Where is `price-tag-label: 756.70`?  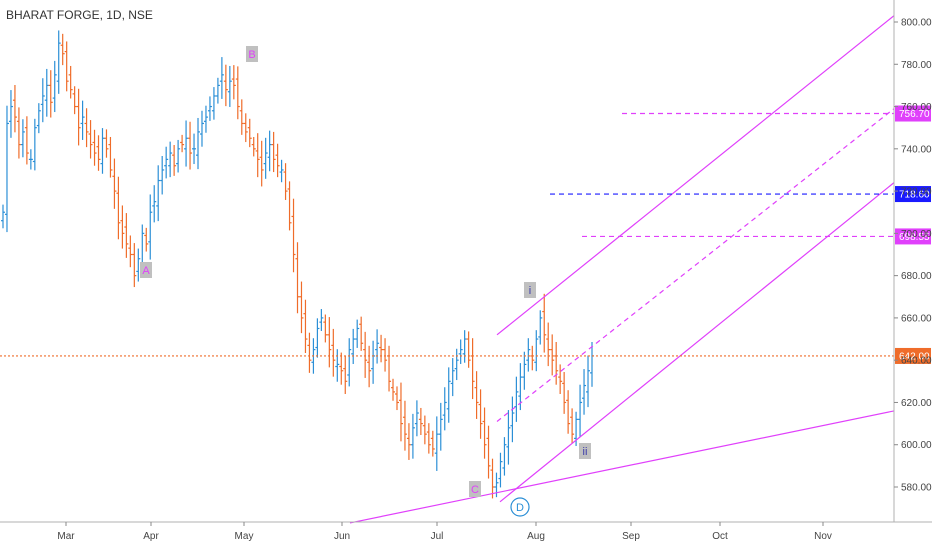 price-tag-label: 756.70 is located at coordinates (914, 114).